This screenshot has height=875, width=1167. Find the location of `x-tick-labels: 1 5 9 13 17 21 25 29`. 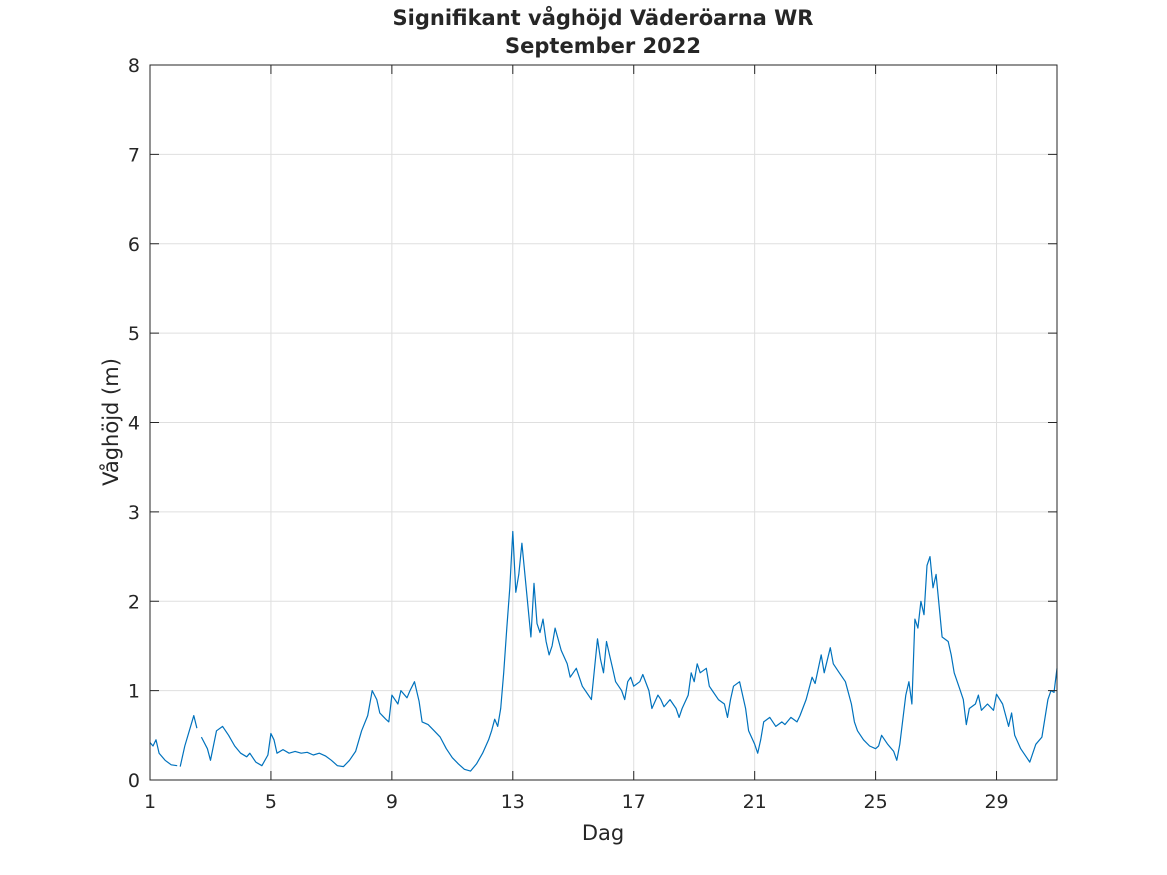

x-tick-labels: 1 5 9 13 17 21 25 29 is located at coordinates (576, 802).